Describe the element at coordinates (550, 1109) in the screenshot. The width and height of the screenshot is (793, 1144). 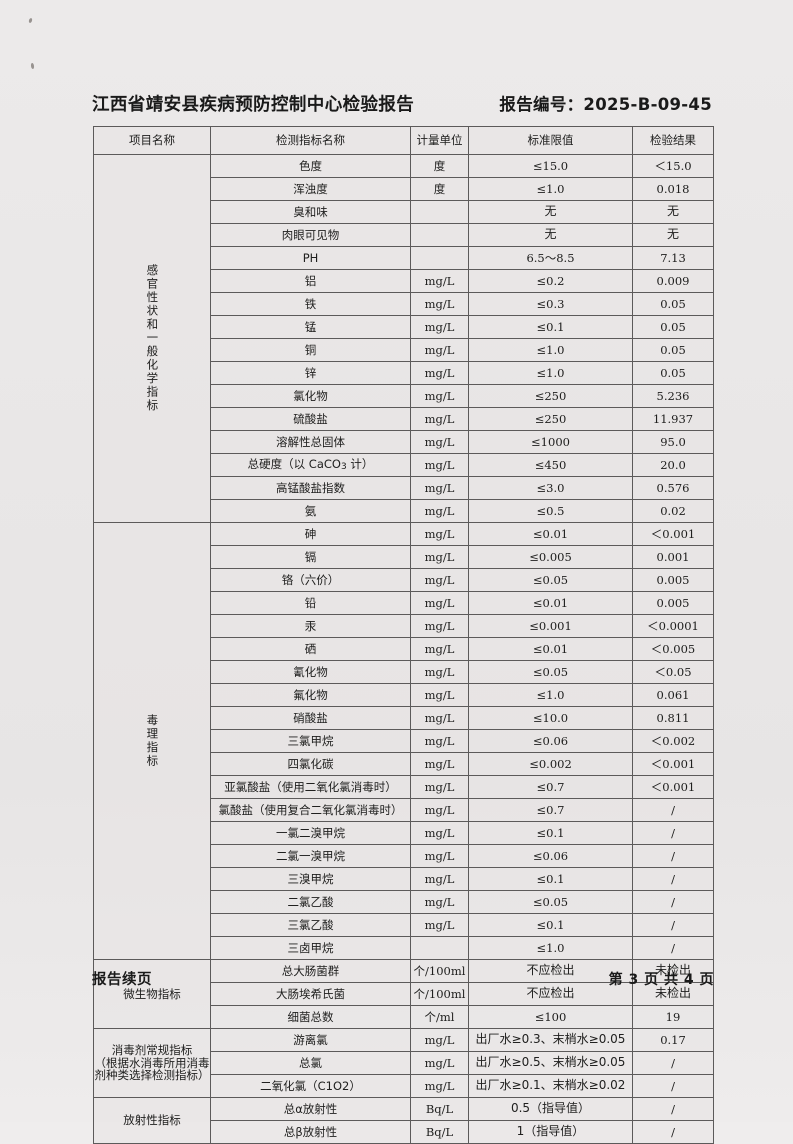
I see `limit-value-cell: 0.5（指导值）` at that location.